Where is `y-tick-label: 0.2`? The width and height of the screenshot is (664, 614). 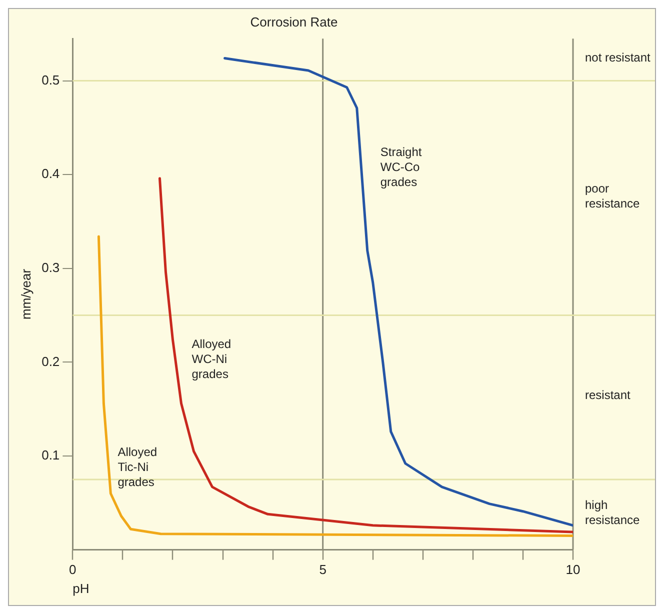
y-tick-label: 0.2 is located at coordinates (51, 361).